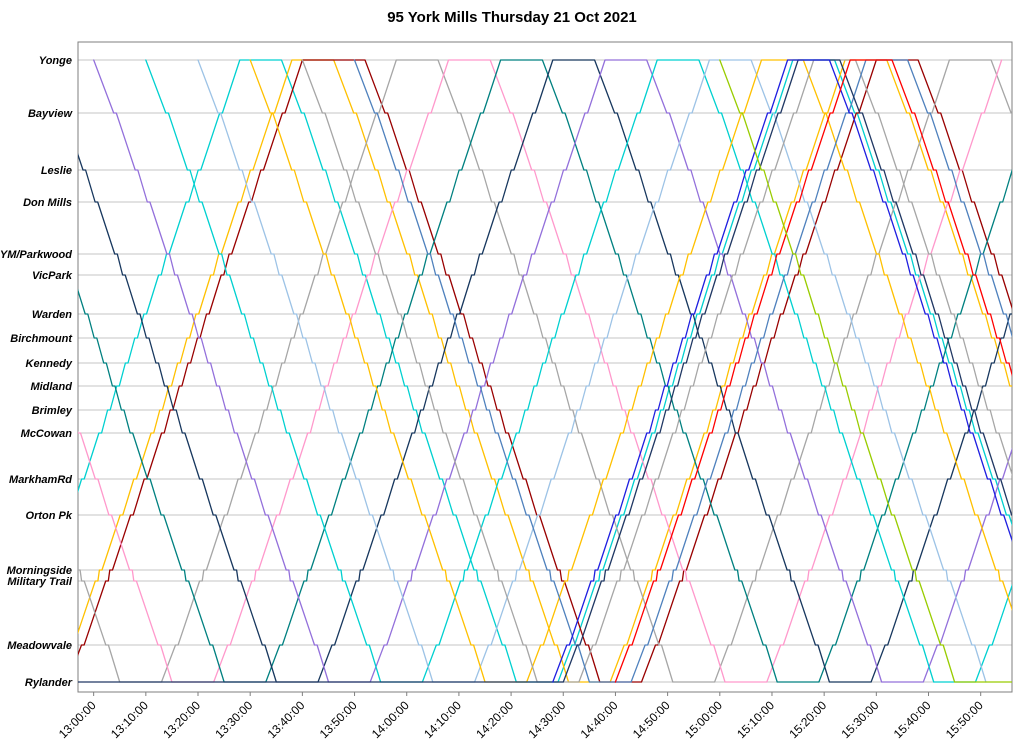 The height and width of the screenshot is (748, 1024). I want to click on y-axis-label: Don Mills, so click(47, 203).